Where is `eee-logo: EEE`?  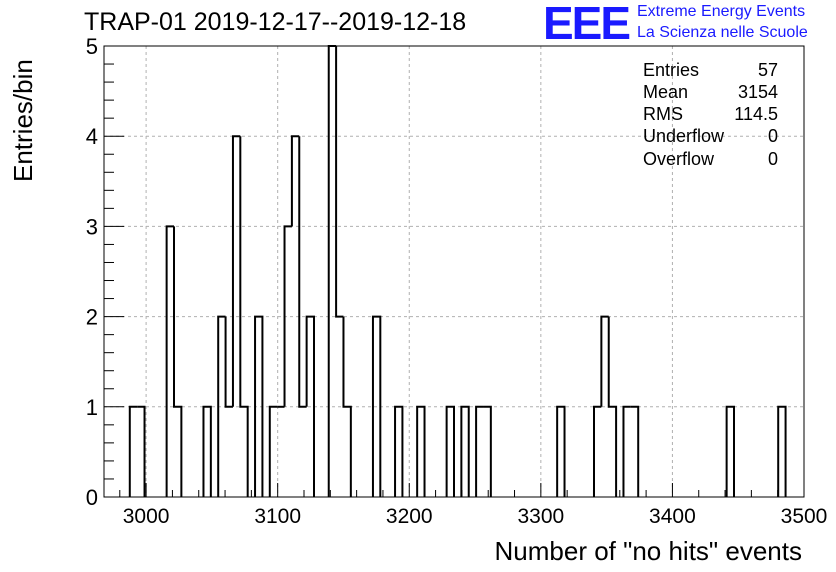 eee-logo: EEE is located at coordinates (587, 24).